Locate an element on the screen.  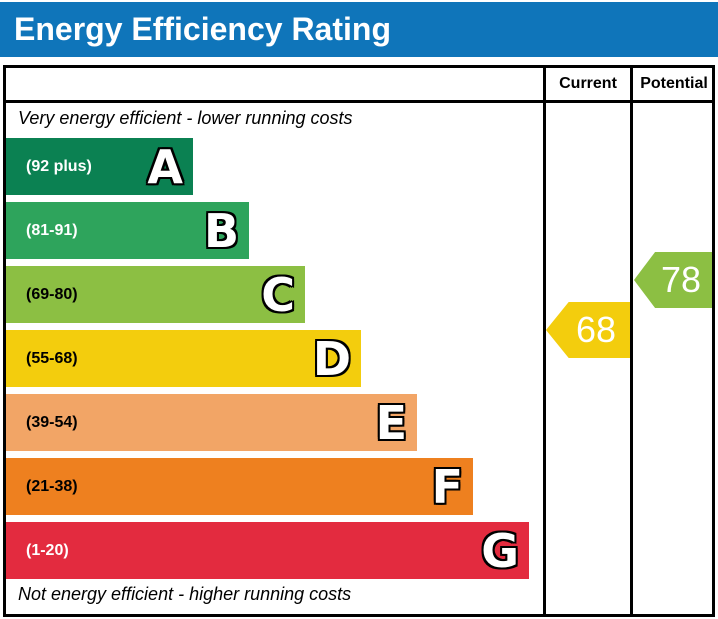
potential-column-divider is located at coordinates (631, 341).